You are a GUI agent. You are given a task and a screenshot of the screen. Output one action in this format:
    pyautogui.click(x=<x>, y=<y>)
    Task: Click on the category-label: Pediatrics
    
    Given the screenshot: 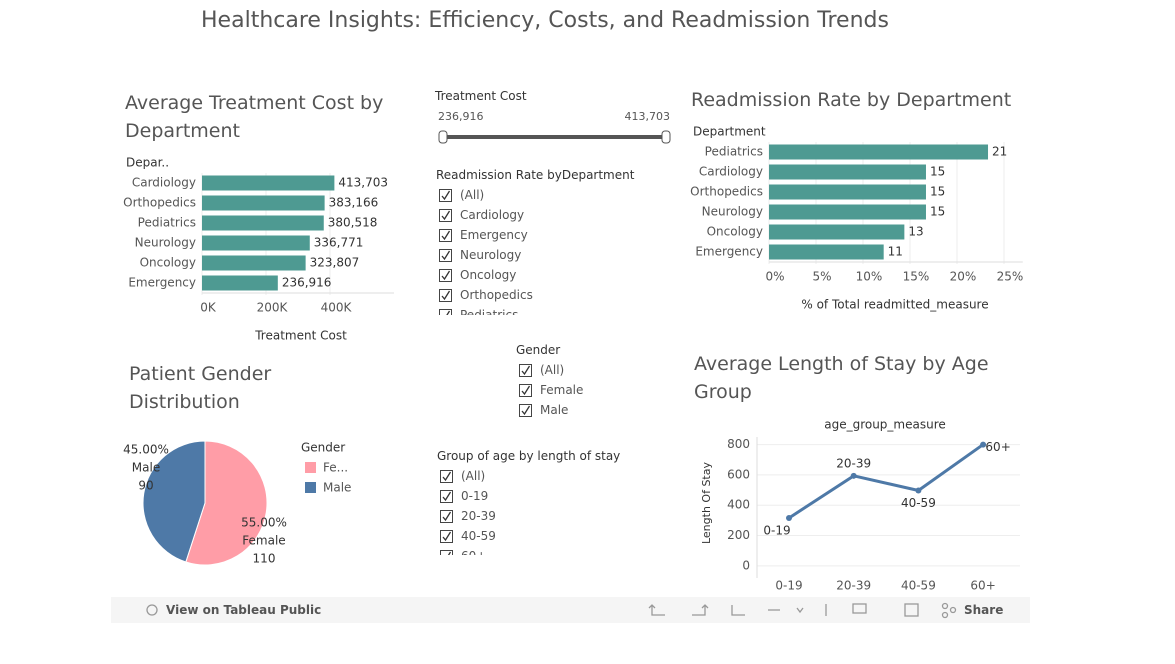 What is the action you would take?
    pyautogui.click(x=734, y=152)
    